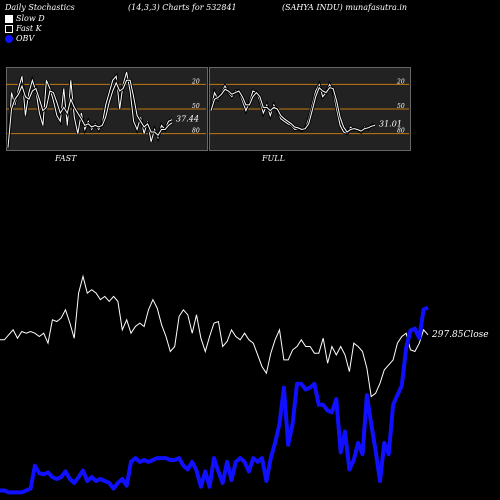 This screenshot has height=500, width=500. I want to click on fast-tick-label: 50, so click(196, 106).